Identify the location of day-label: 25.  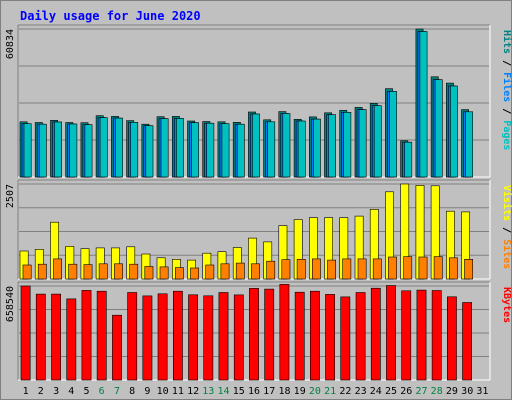
(391, 391).